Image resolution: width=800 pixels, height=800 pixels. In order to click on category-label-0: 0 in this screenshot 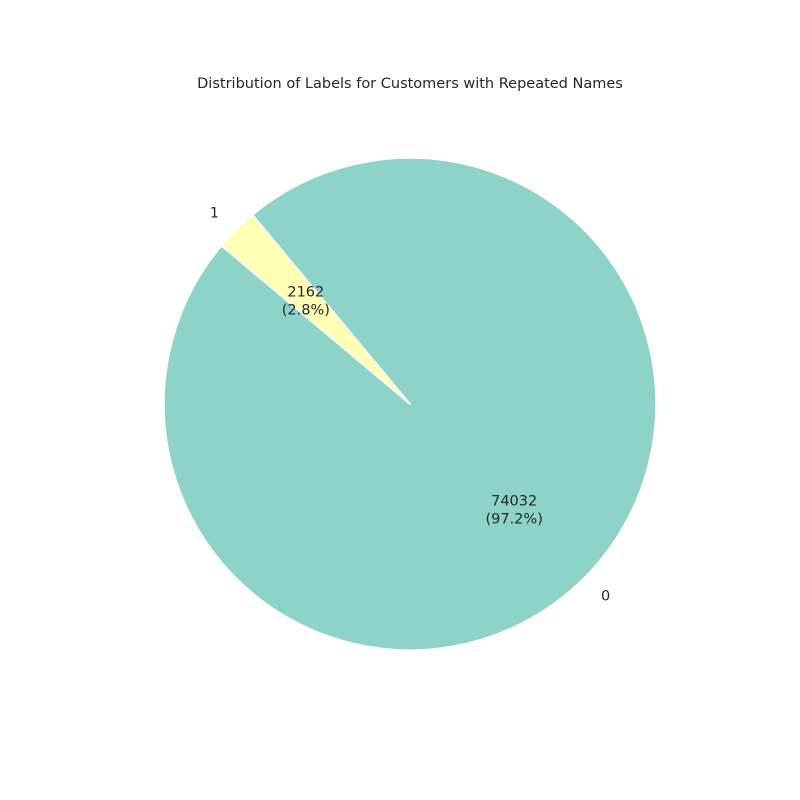, I will do `click(605, 597)`.